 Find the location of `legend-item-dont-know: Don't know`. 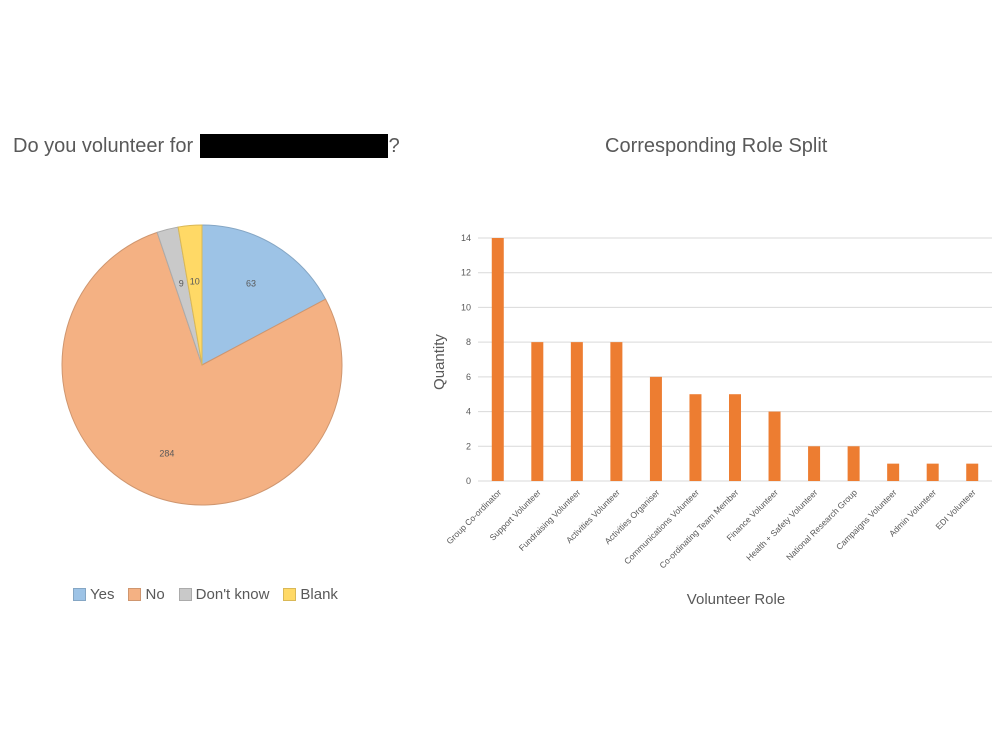

legend-item-dont-know: Don't know is located at coordinates (224, 594).